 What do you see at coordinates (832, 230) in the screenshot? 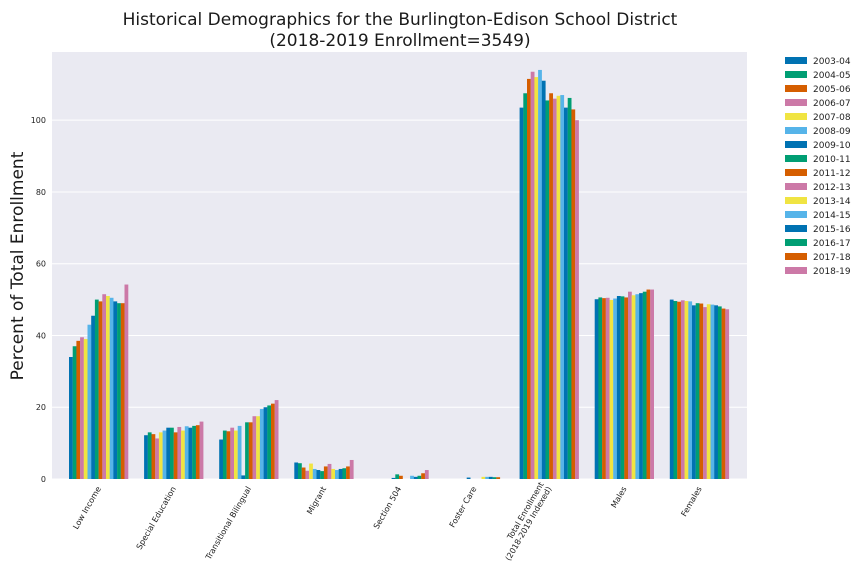
I see `legend-label: 2015-16` at bounding box center [832, 230].